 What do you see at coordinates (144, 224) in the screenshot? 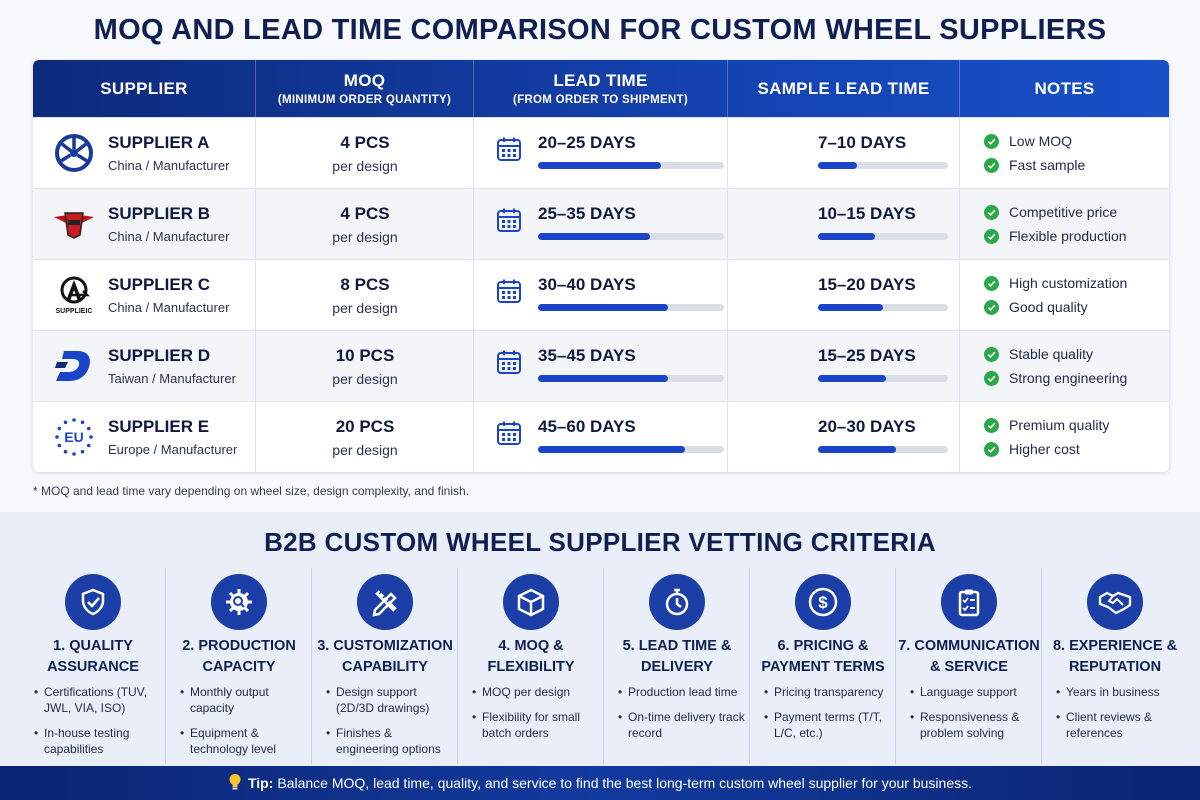
I see `supplier-cell: SUPPLIER B China / Manufacturer` at bounding box center [144, 224].